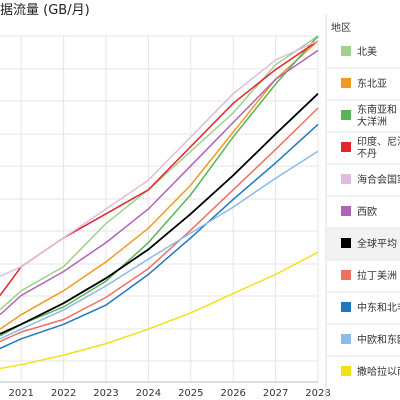 The width and height of the screenshot is (400, 400). Describe the element at coordinates (378, 339) in the screenshot. I see `legend-label: 中欧和东欧` at that location.